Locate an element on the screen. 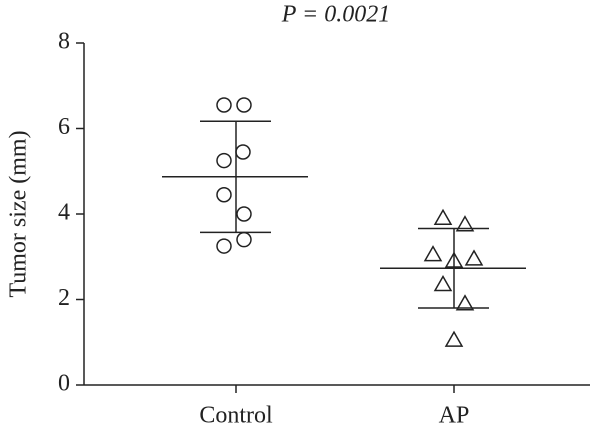  y-axis-label: Tumor size (mm) is located at coordinates (19, 213).